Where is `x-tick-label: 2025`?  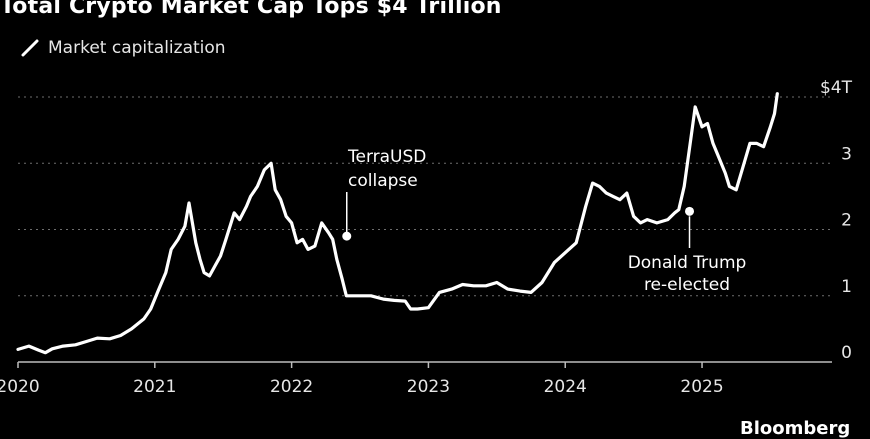
x-tick-label: 2025 is located at coordinates (701, 387).